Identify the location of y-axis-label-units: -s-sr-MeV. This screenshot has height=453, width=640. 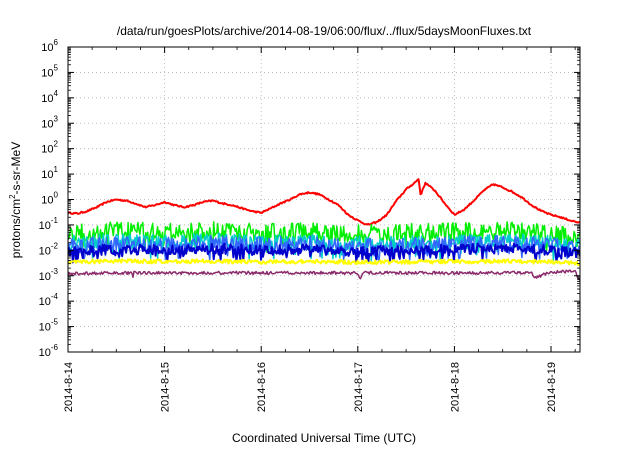
(16, 168).